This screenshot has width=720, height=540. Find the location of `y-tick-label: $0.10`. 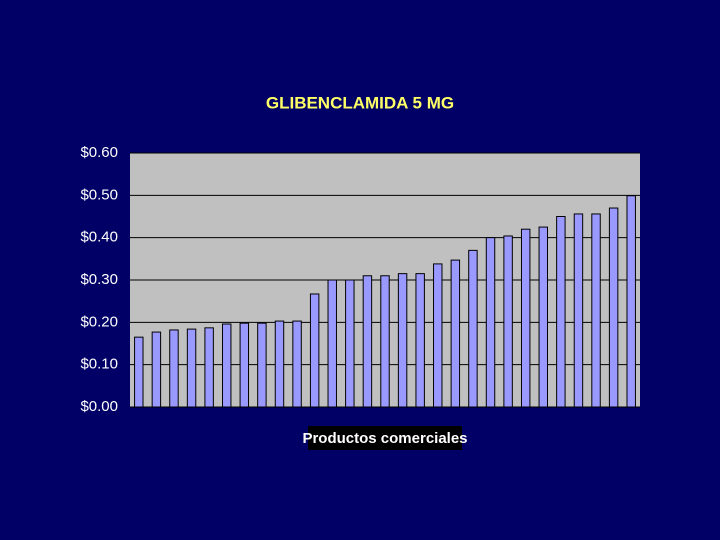

y-tick-label: $0.10 is located at coordinates (99, 364).